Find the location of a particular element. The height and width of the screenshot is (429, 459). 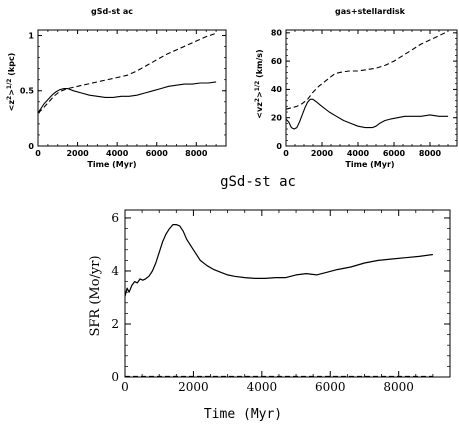

y-tick-label: 4 is located at coordinates (115, 271).